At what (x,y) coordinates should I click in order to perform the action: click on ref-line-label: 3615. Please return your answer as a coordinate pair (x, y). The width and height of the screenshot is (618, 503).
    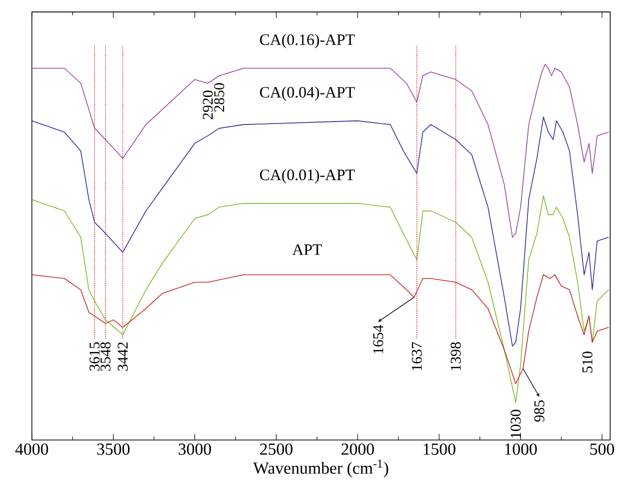
    Looking at the image, I should click on (95, 356).